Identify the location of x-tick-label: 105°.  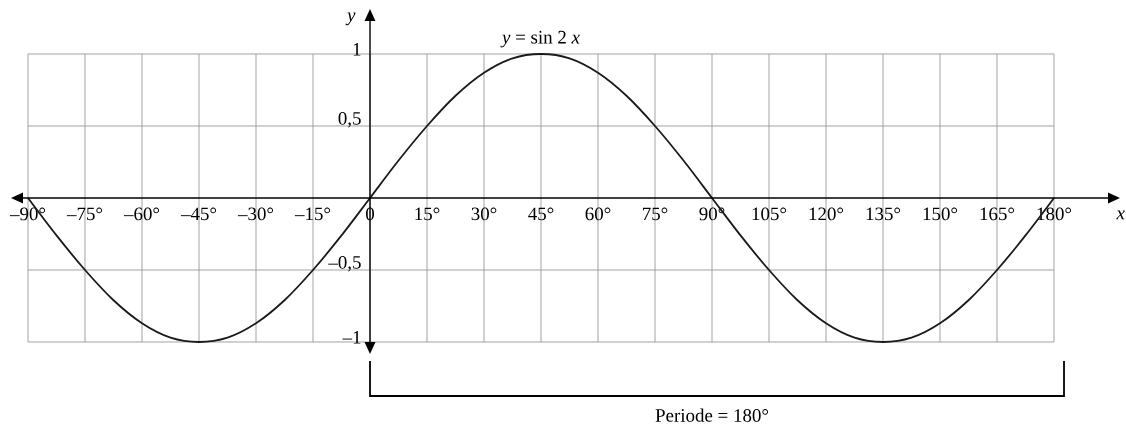
(769, 214).